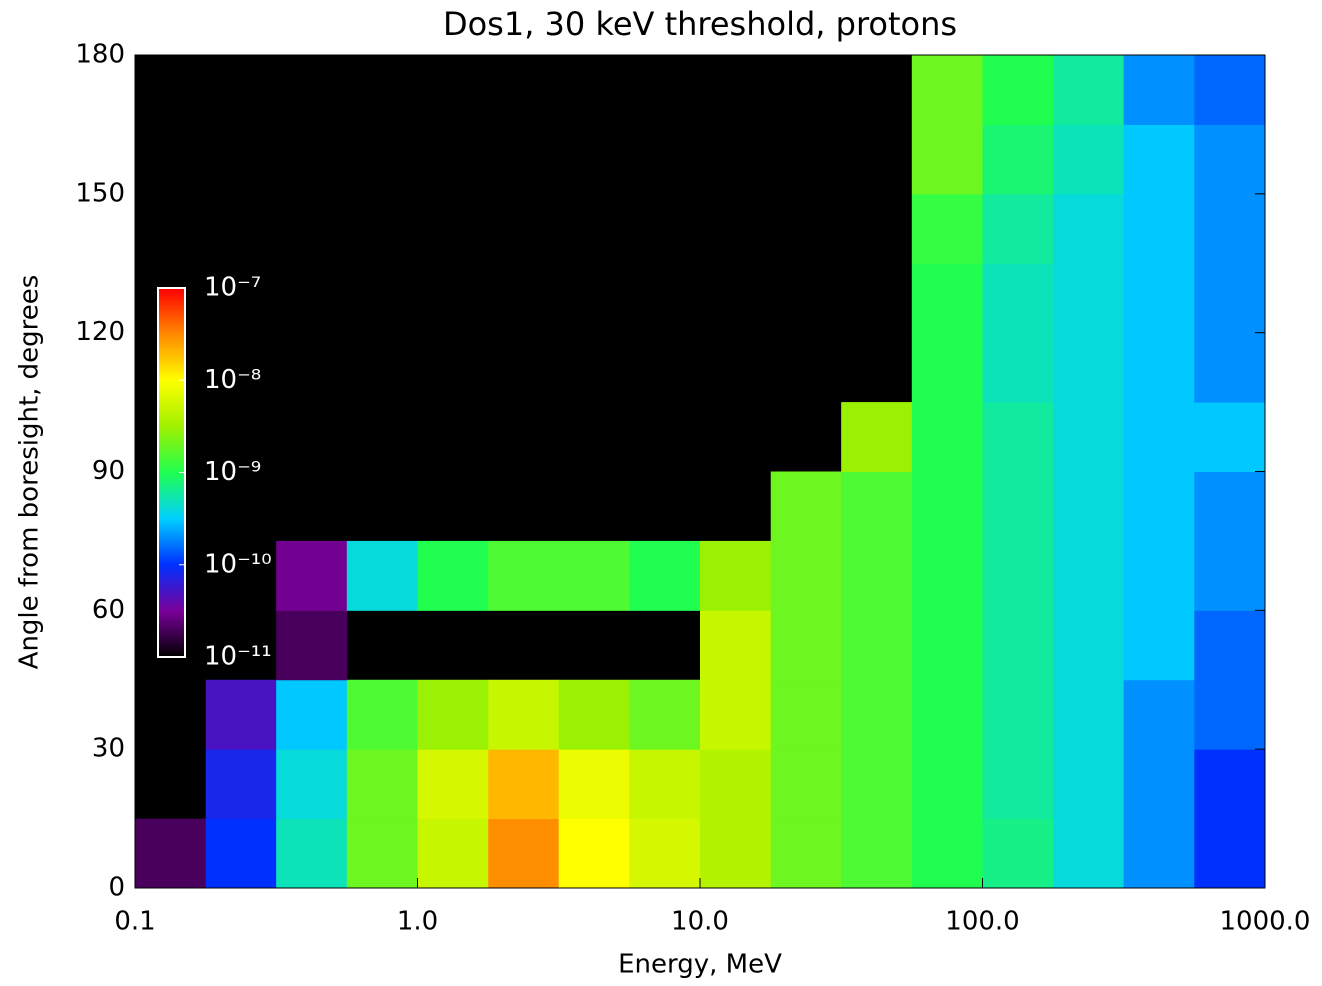 The height and width of the screenshot is (986, 1322). I want to click on y-tick-label: 60, so click(108, 610).